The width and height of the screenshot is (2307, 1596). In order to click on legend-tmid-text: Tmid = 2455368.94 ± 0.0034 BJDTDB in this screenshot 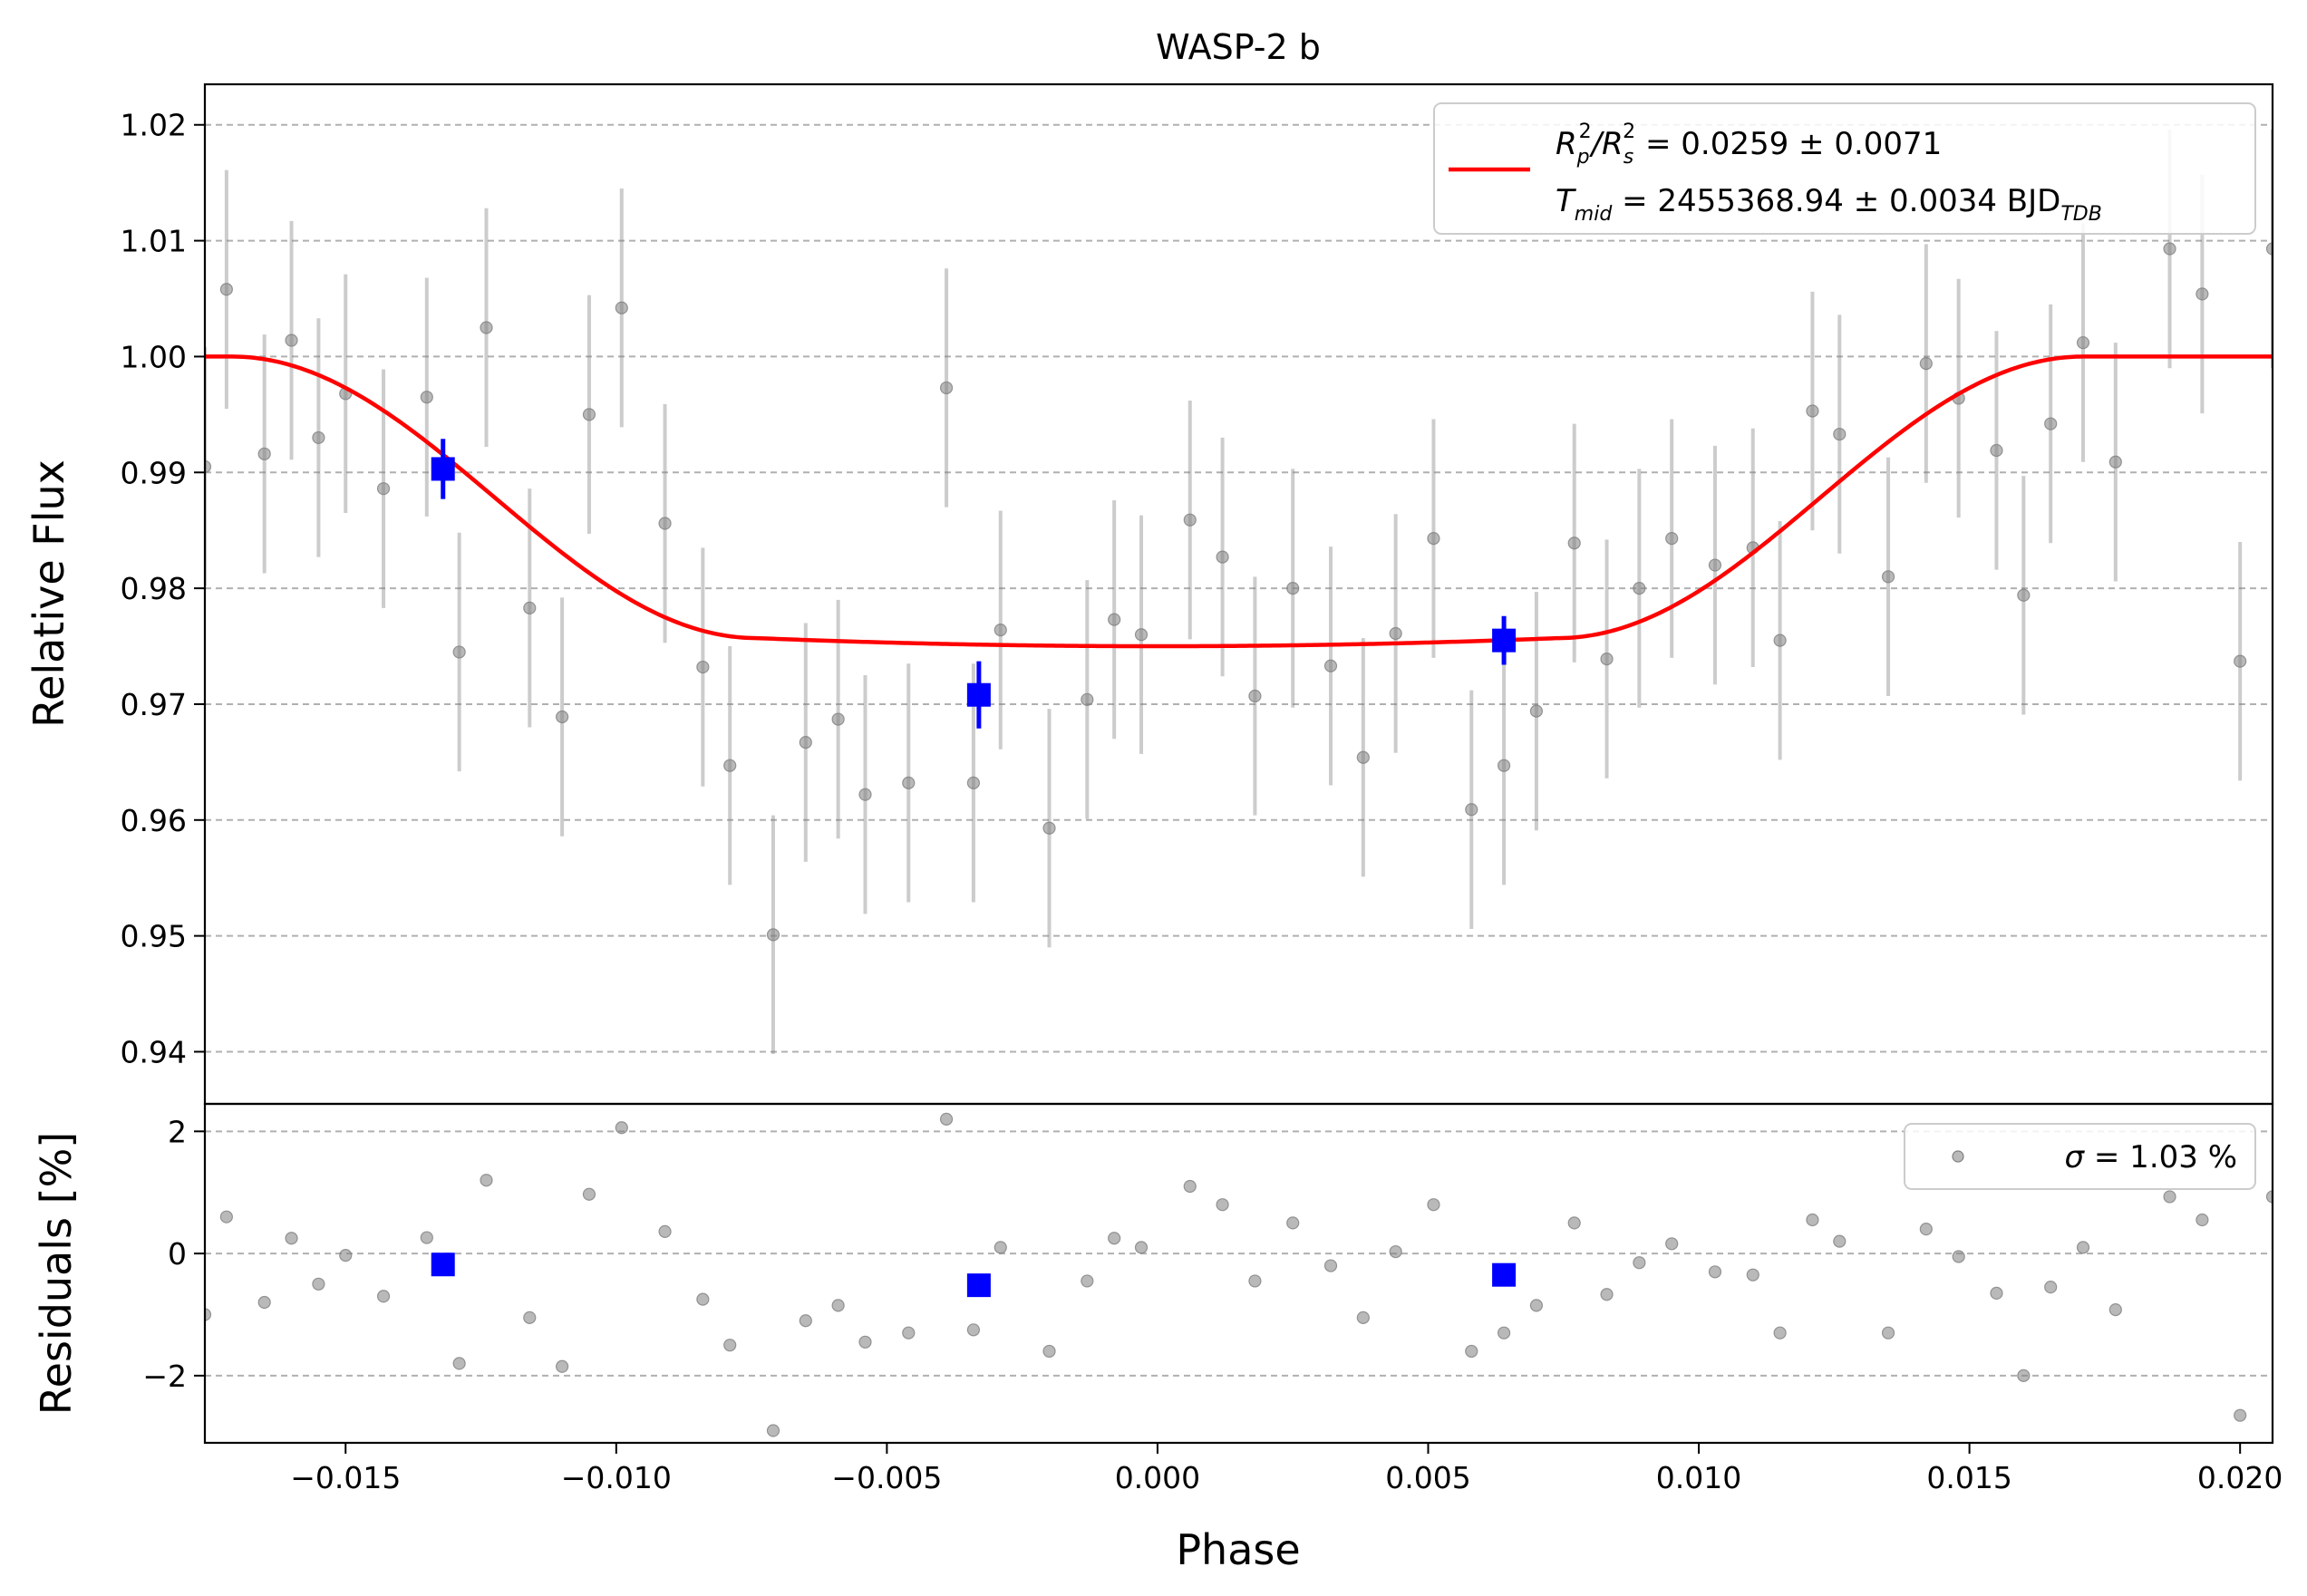, I will do `click(1829, 204)`.